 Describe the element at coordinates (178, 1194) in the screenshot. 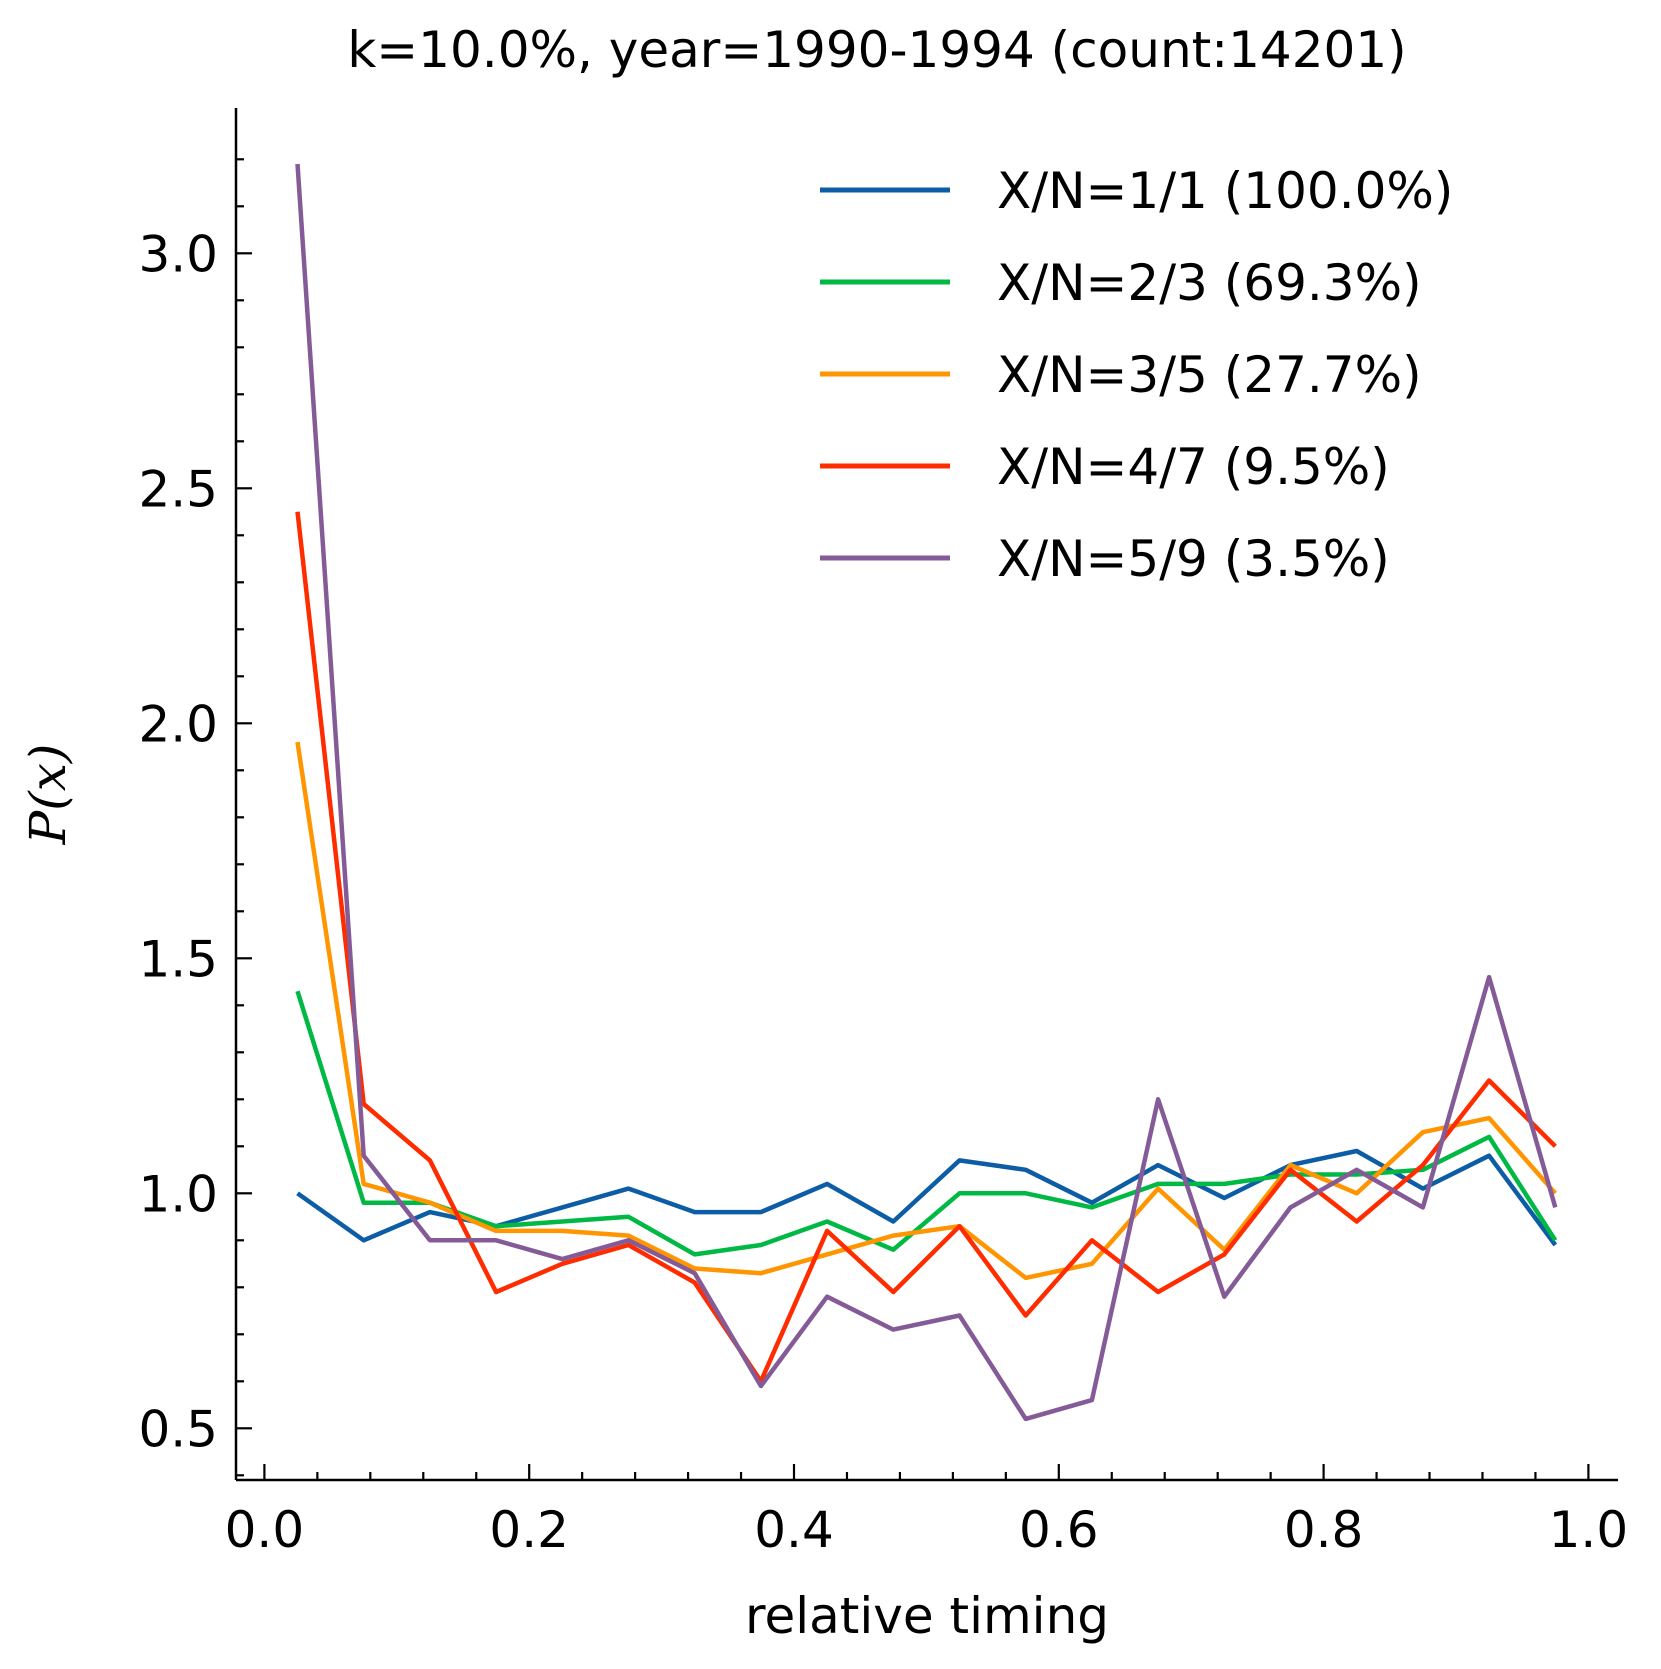

I see `y-tick-label: 1.0` at that location.